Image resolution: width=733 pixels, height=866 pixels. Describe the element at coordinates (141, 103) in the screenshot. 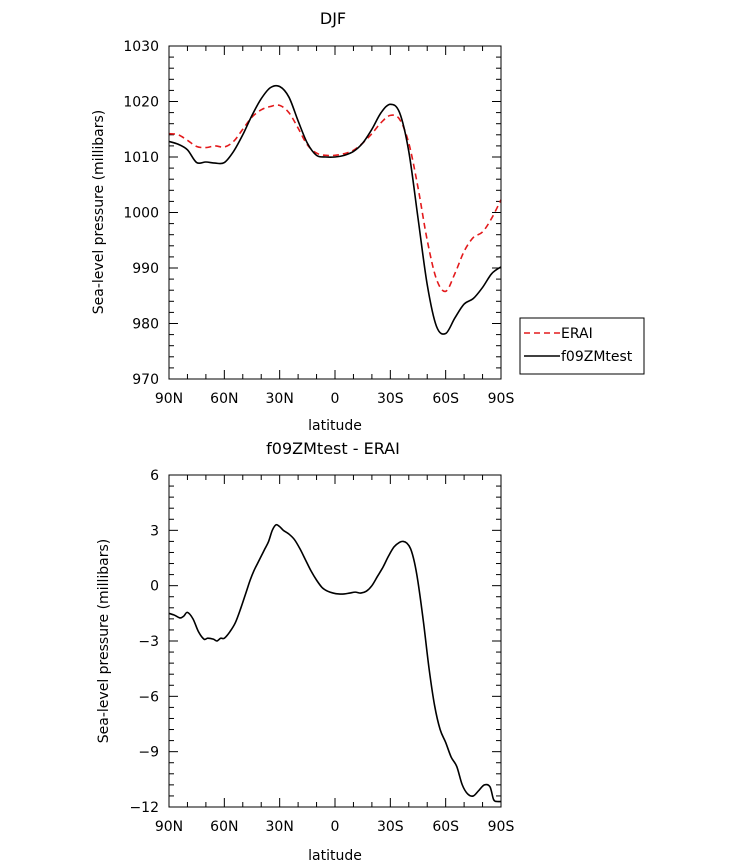

I see `y-tick-label: 1020` at that location.